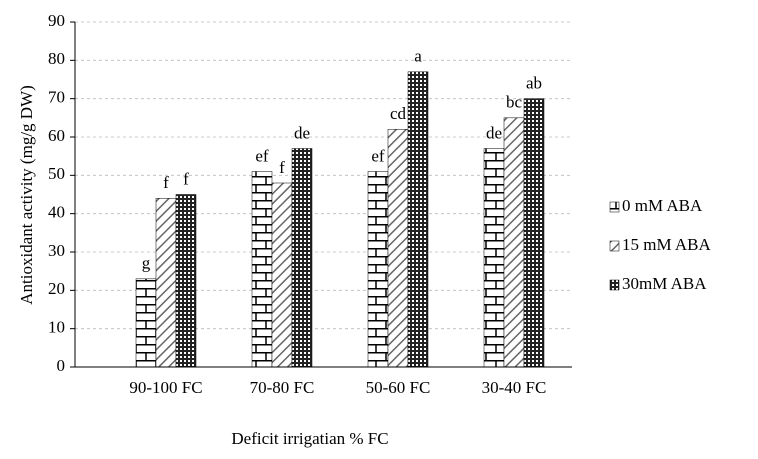 This screenshot has height=459, width=758. Describe the element at coordinates (56, 97) in the screenshot. I see `y-tick-label: 70` at that location.